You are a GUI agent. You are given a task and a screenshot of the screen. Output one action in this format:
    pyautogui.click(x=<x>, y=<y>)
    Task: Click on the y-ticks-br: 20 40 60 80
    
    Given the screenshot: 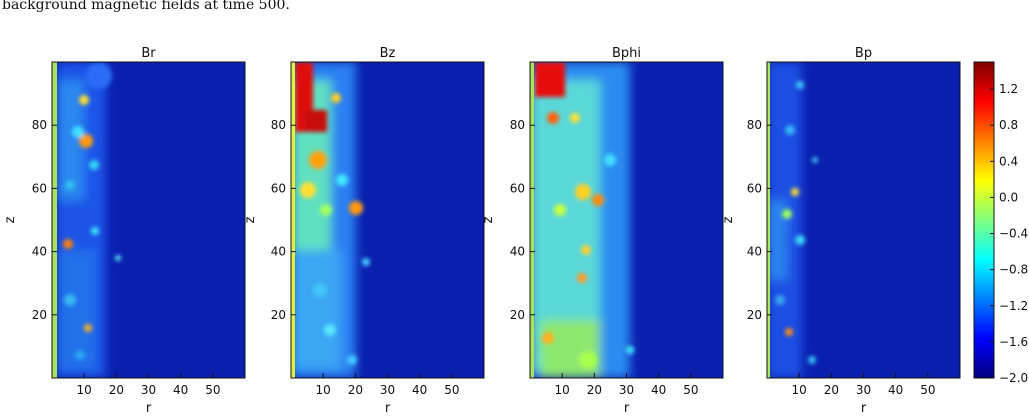 What is the action you would take?
    pyautogui.click(x=44, y=220)
    